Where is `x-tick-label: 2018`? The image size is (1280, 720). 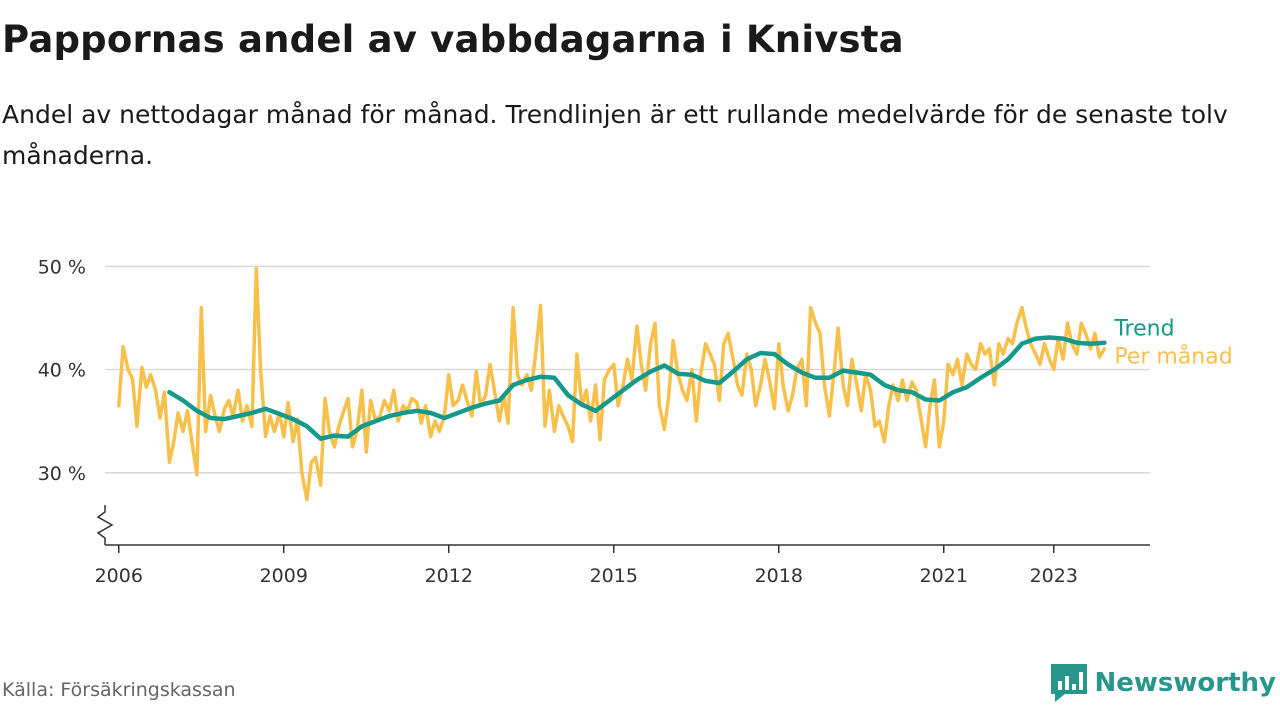 x-tick-label: 2018 is located at coordinates (779, 576).